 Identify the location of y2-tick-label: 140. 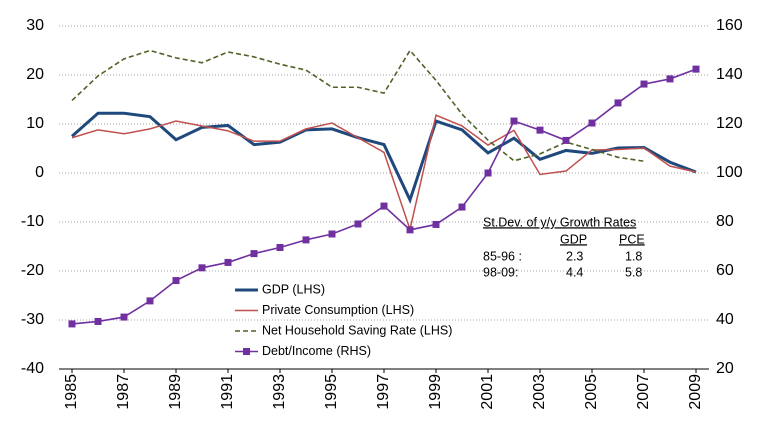
(729, 74).